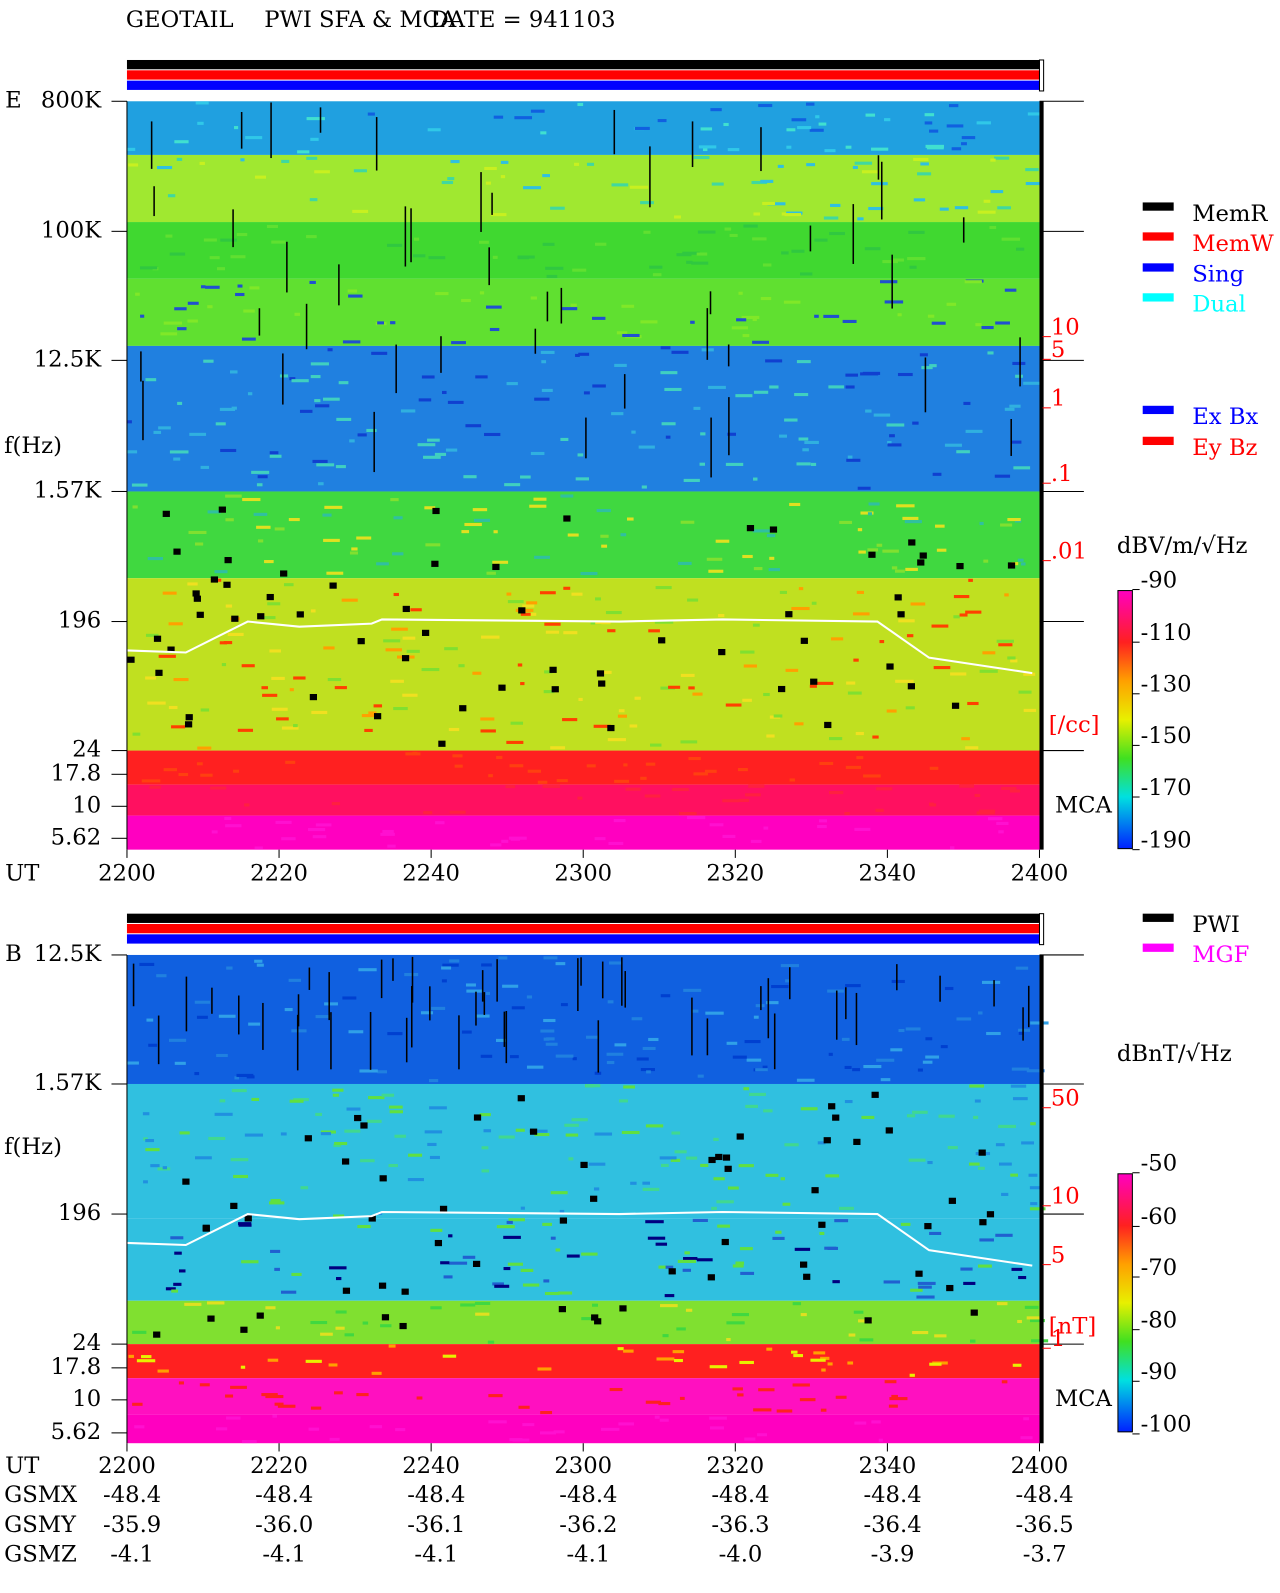 The width and height of the screenshot is (1280, 1593). What do you see at coordinates (1040, 1466) in the screenshot?
I see `time-label: 2400` at bounding box center [1040, 1466].